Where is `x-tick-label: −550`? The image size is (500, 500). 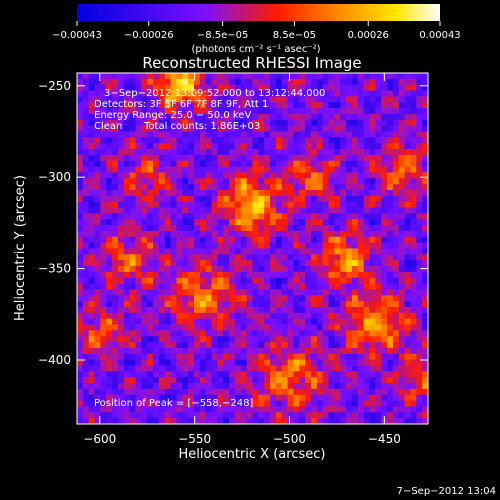
x-tick-label: −550 is located at coordinates (194, 439).